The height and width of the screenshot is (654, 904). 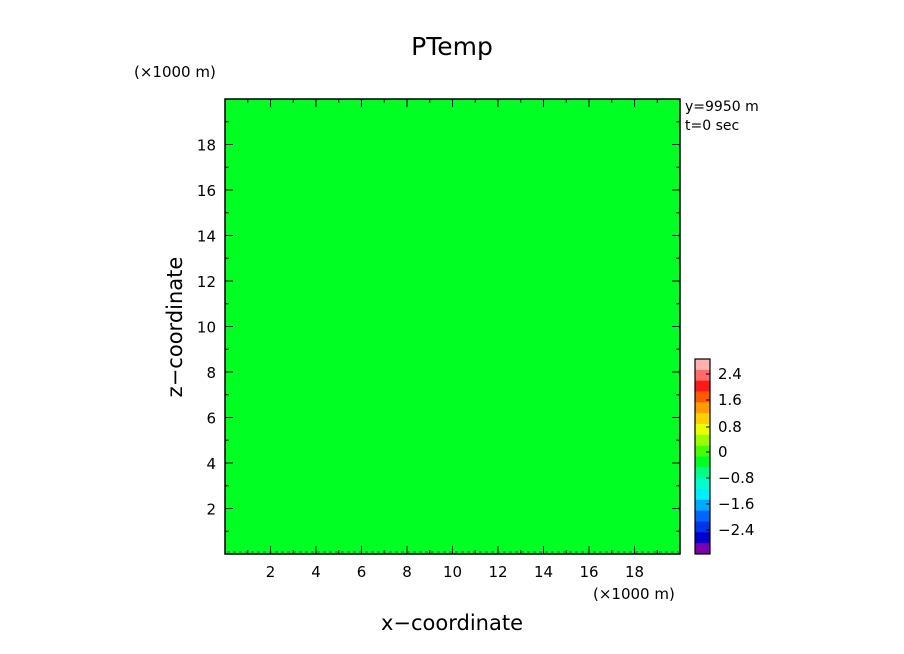 What do you see at coordinates (736, 478) in the screenshot?
I see `colorbar-label: −0.8` at bounding box center [736, 478].